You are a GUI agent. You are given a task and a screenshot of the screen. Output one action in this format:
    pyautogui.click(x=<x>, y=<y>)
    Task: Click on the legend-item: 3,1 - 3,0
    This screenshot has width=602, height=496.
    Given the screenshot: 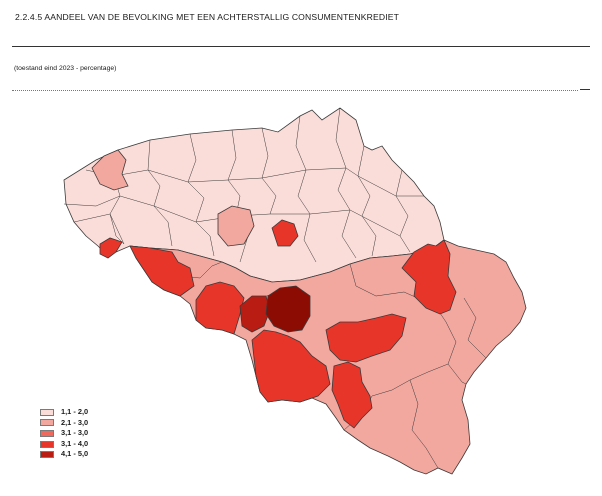 What is the action you would take?
    pyautogui.click(x=64, y=433)
    